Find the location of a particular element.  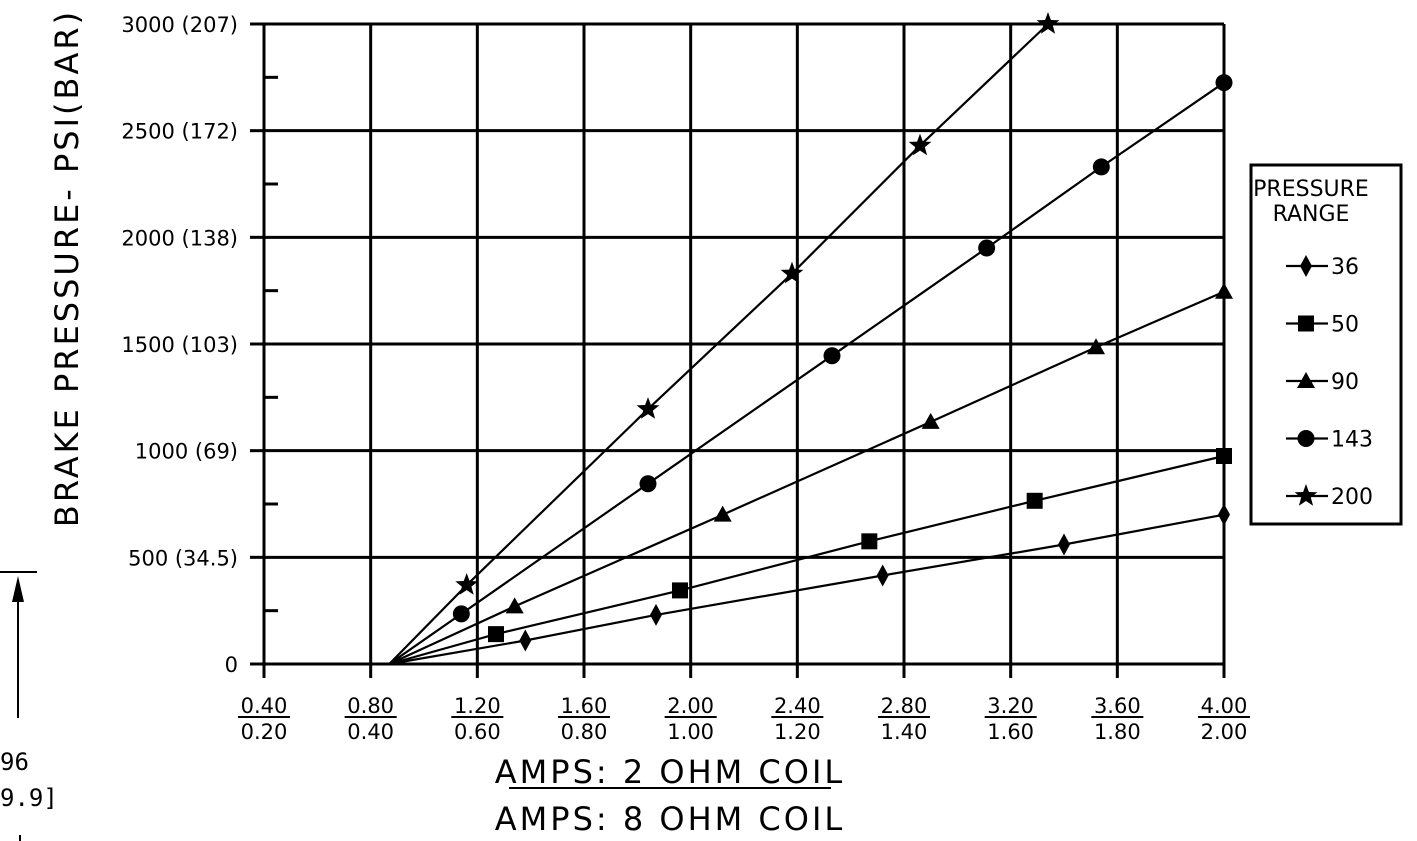

x-tick-label-2-ohm: 4.00 is located at coordinates (1224, 706).